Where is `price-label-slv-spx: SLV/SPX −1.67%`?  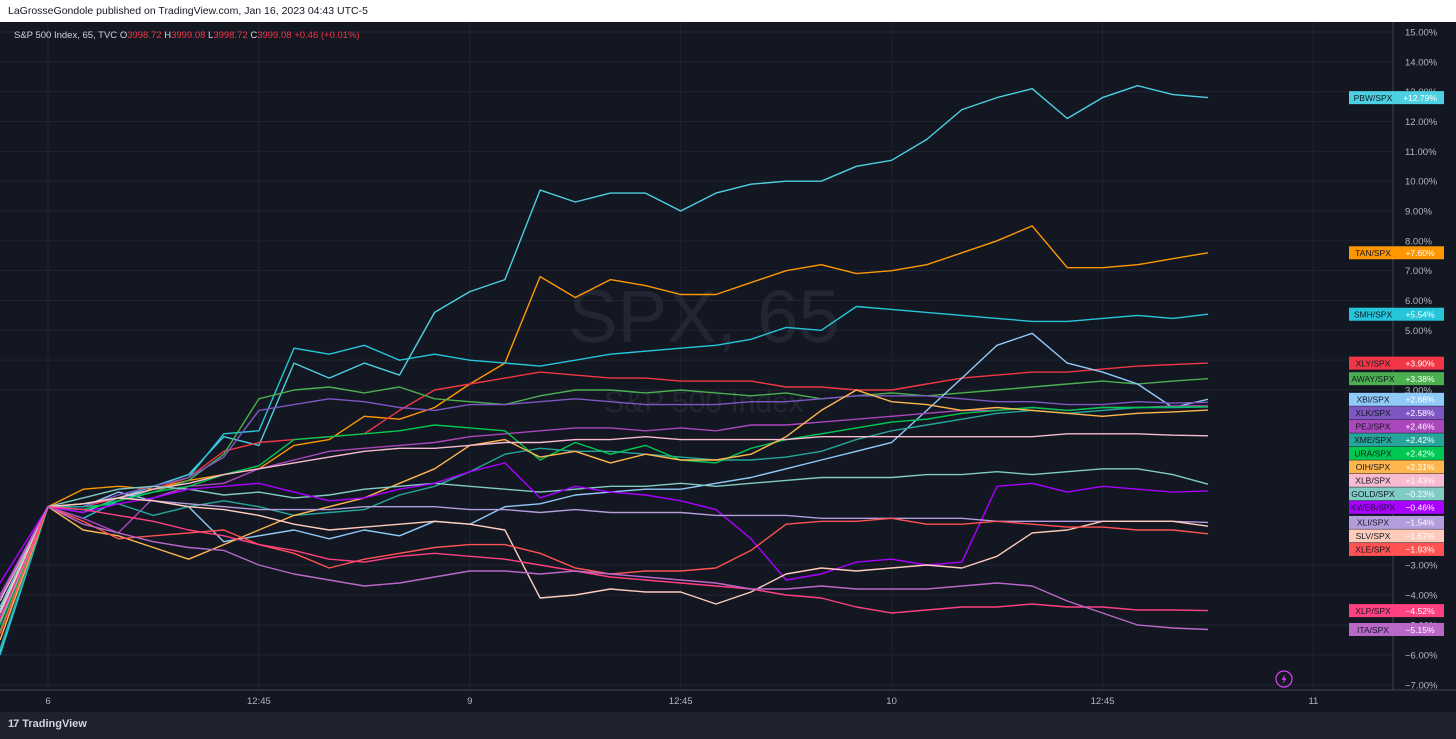
price-label-slv-spx: SLV/SPX −1.67% is located at coordinates (1396, 536).